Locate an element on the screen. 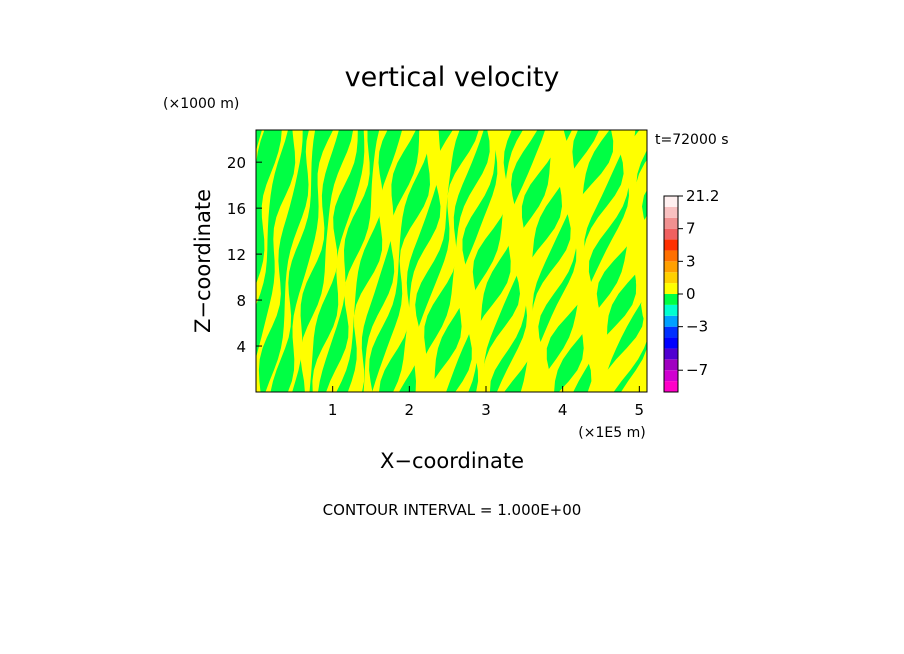  y-tick-label-5: 20 is located at coordinates (236, 163).